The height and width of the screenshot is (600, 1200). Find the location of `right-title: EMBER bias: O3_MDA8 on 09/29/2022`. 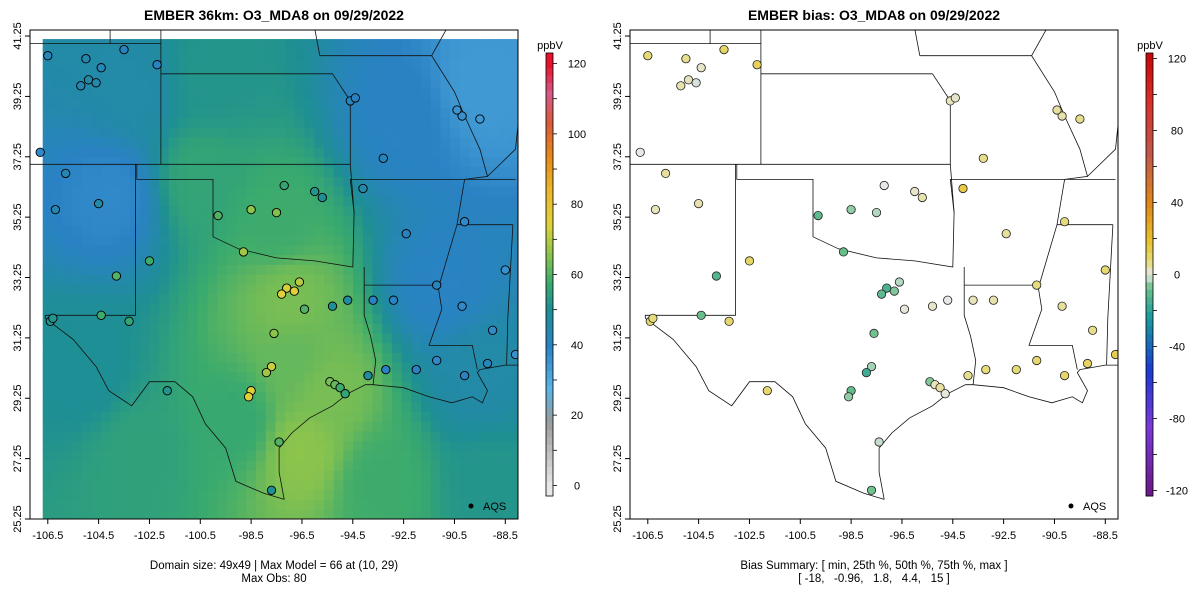

right-title: EMBER bias: O3_MDA8 on 09/29/2022 is located at coordinates (874, 15).